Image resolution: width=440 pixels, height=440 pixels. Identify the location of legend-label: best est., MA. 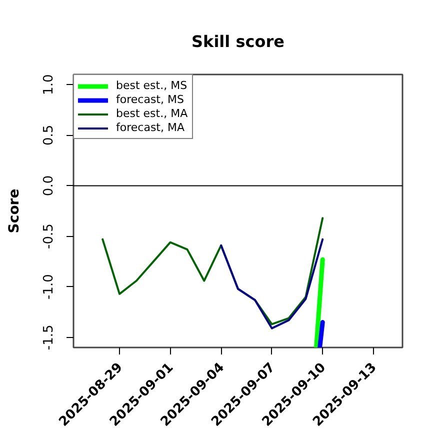
(152, 113).